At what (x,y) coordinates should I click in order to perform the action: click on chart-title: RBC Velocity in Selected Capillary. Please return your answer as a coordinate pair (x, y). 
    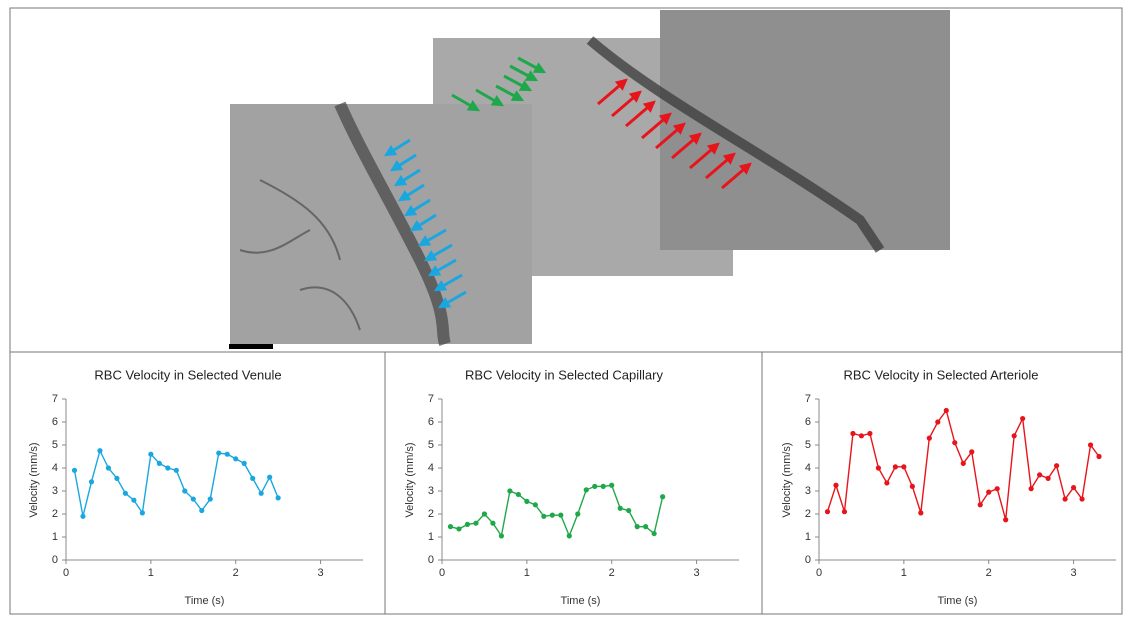
    Looking at the image, I should click on (564, 374).